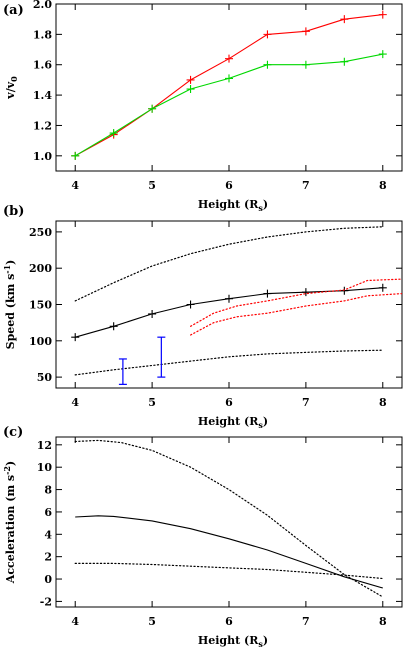 The width and height of the screenshot is (409, 654). I want to click on y-tick-label: 150, so click(40, 305).